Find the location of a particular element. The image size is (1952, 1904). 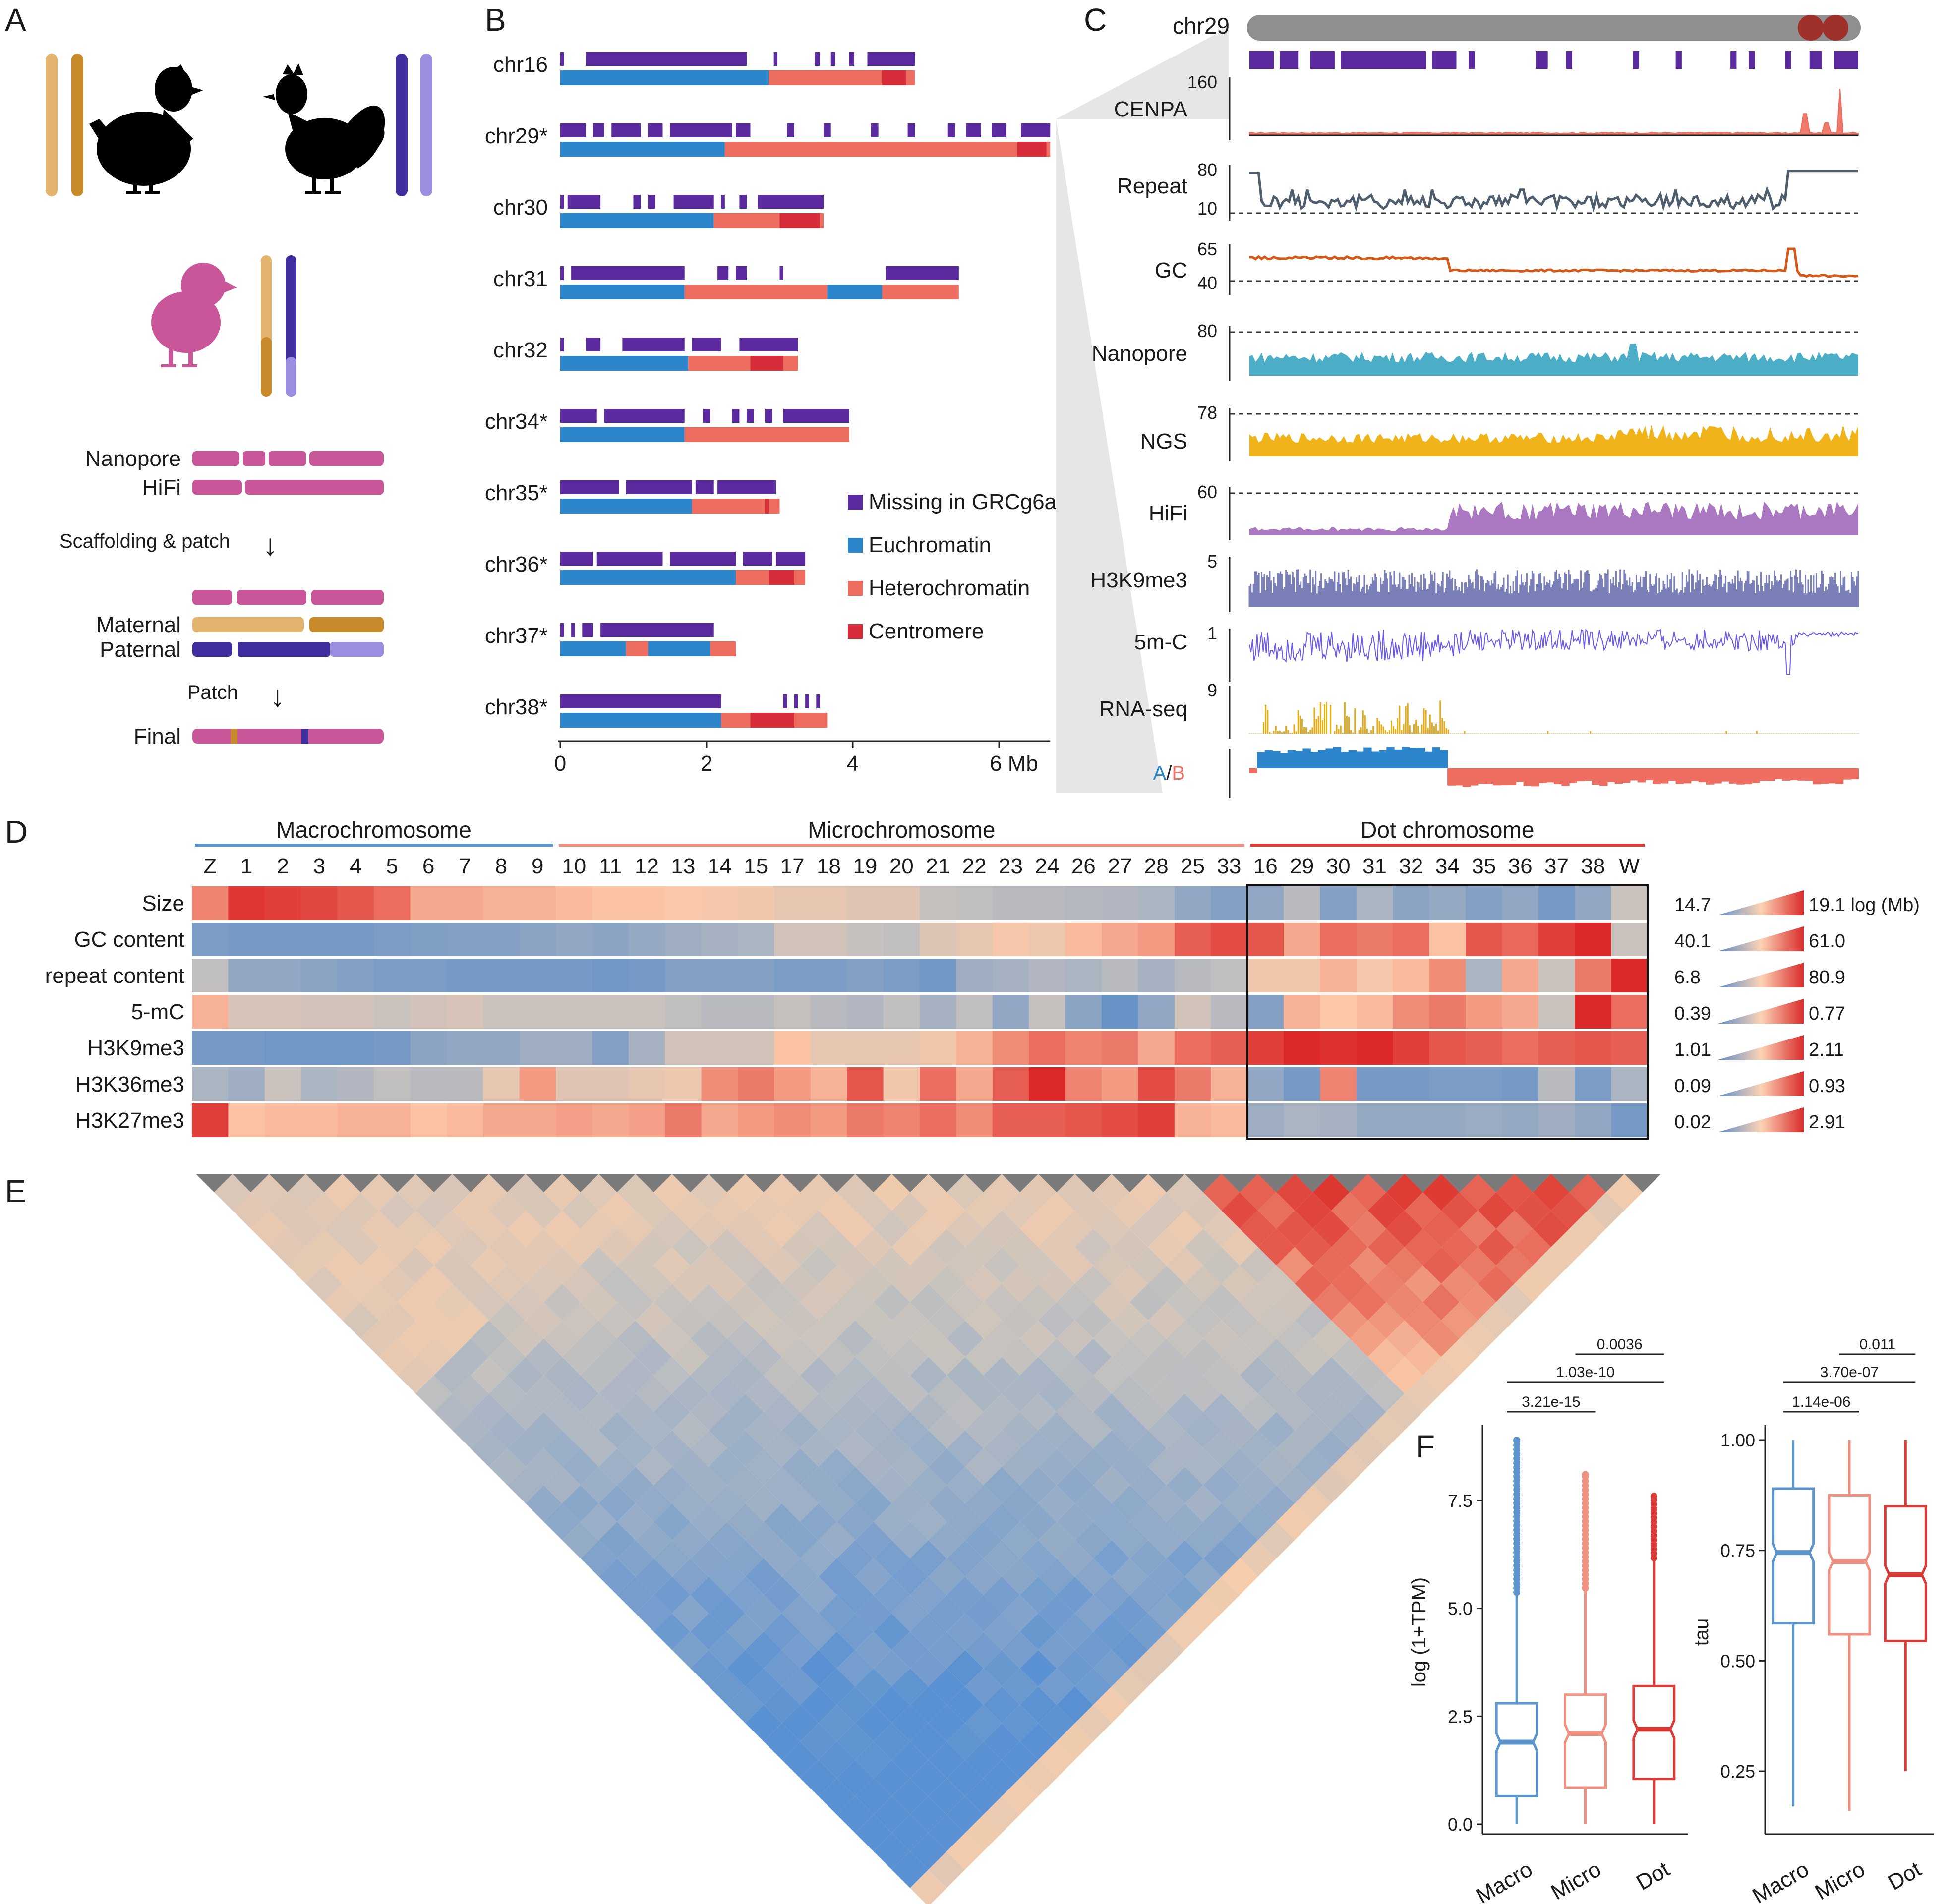

f-right-y-tick-label: 0.75 is located at coordinates (1737, 1551).